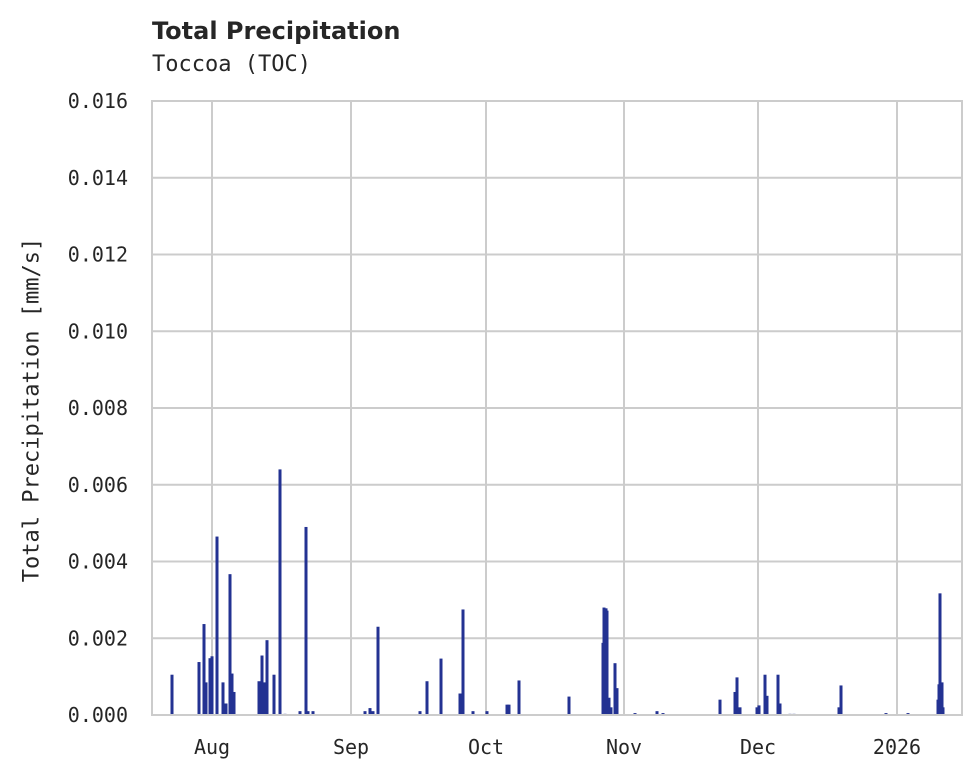 The width and height of the screenshot is (980, 780). What do you see at coordinates (98, 101) in the screenshot?
I see `y-tick-label: 0.016` at bounding box center [98, 101].